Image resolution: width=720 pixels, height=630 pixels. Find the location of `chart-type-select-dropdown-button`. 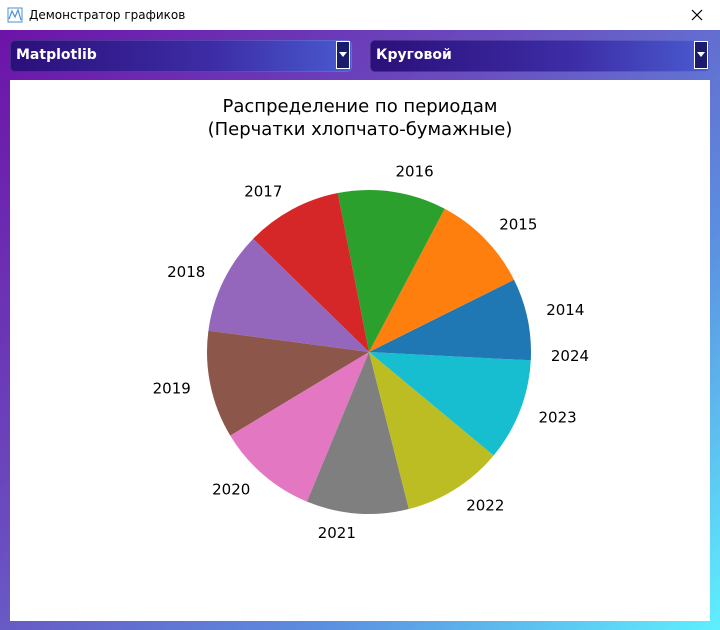

chart-type-select-dropdown-button is located at coordinates (701, 55).